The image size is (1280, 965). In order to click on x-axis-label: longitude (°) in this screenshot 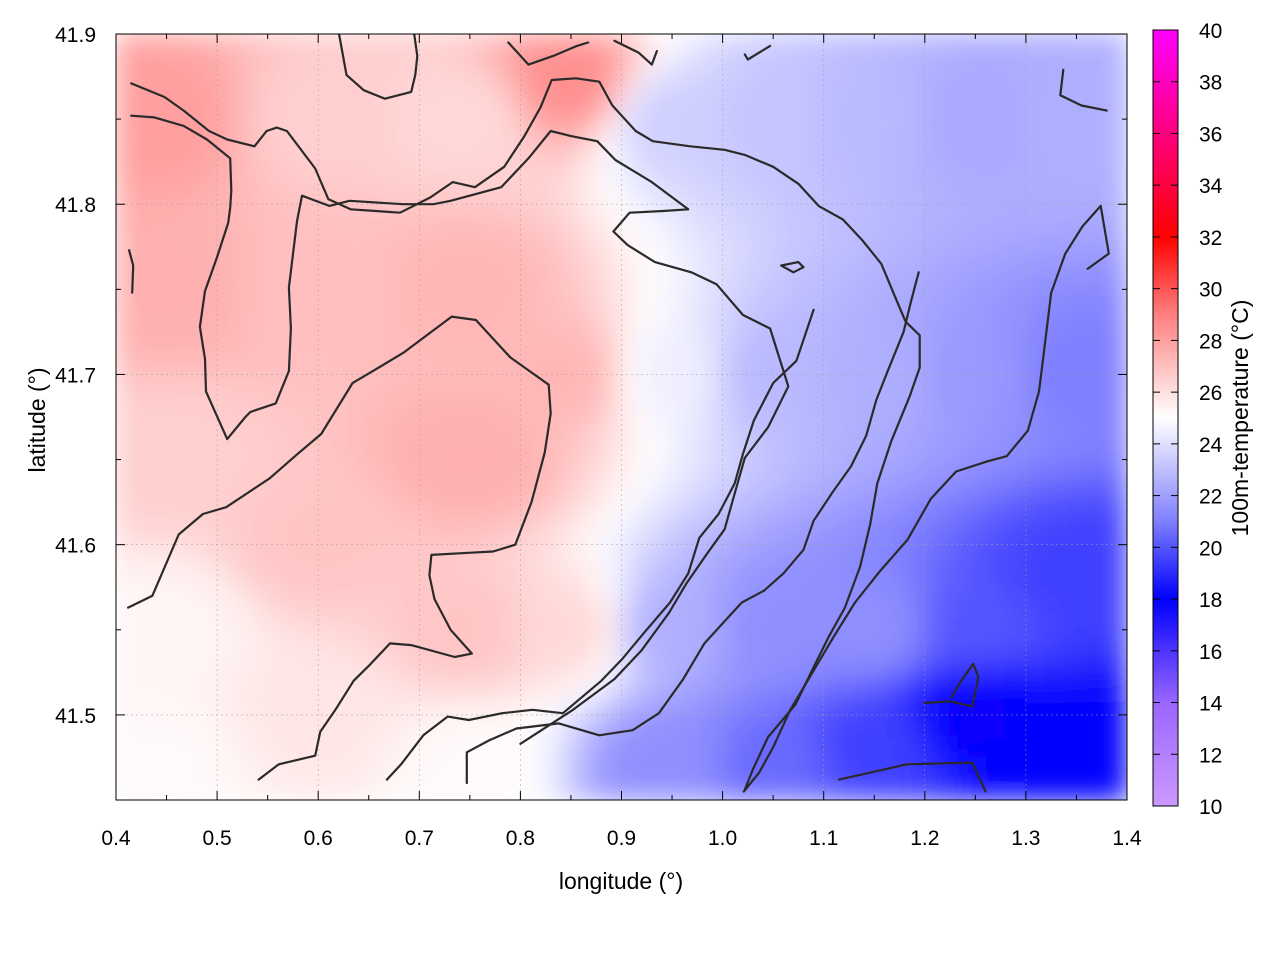, I will do `click(621, 881)`.